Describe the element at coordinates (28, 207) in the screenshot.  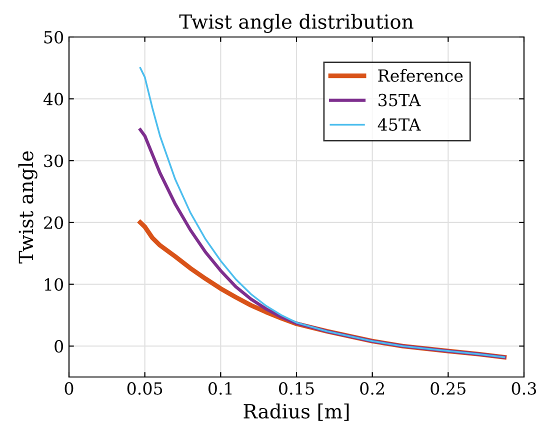
I see `y-axis-title: Twist angle` at that location.